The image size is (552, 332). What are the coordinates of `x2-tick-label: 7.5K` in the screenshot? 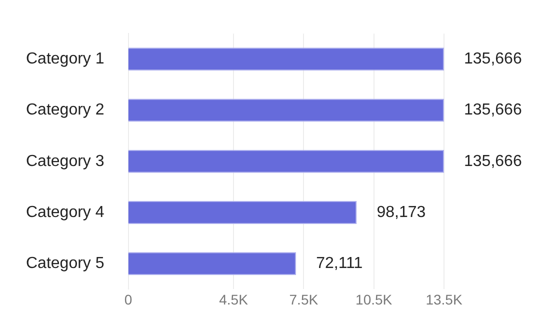 It's located at (304, 299).